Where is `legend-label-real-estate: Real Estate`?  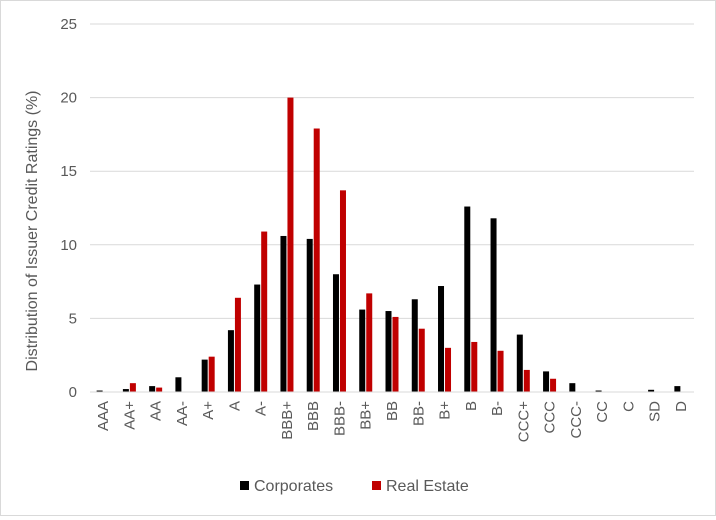
legend-label-real-estate: Real Estate is located at coordinates (427, 486).